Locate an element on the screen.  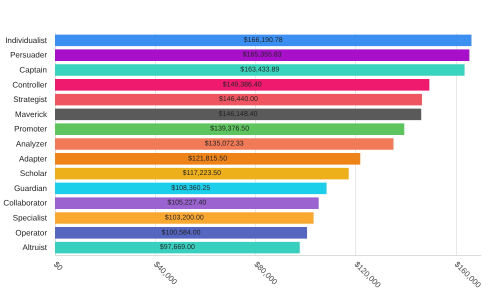
y-tick-label: Altruist is located at coordinates (35, 247).